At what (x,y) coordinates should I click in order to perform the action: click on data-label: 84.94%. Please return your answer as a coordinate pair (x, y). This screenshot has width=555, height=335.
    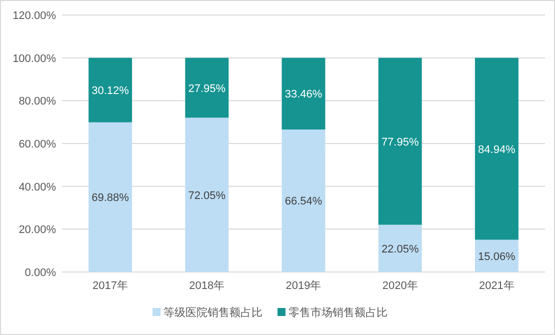
    Looking at the image, I should click on (497, 150).